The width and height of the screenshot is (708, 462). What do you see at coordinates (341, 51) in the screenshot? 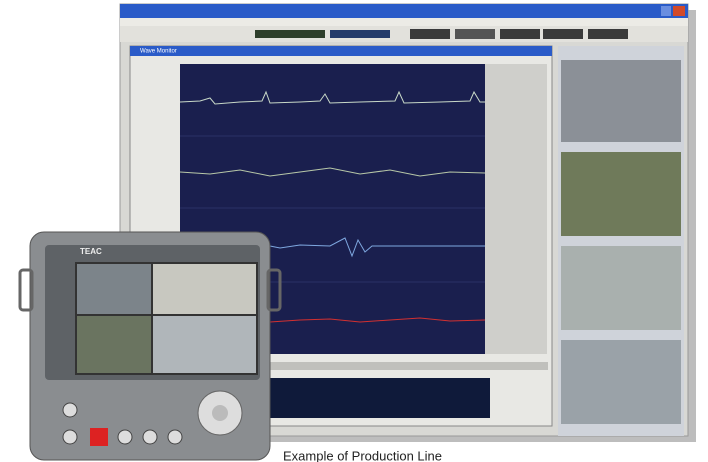
I see `panel-title-bar` at bounding box center [341, 51].